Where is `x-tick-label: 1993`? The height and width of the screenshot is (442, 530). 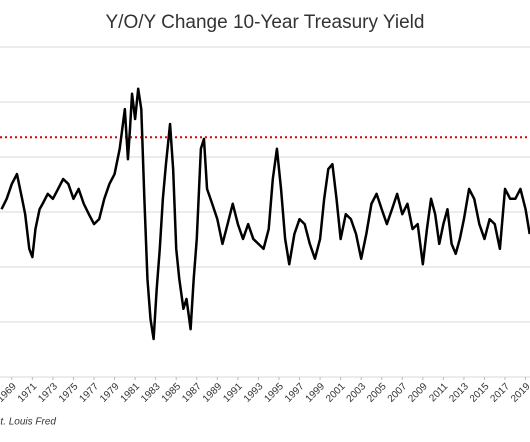
x-tick-label: 1993 is located at coordinates (254, 393).